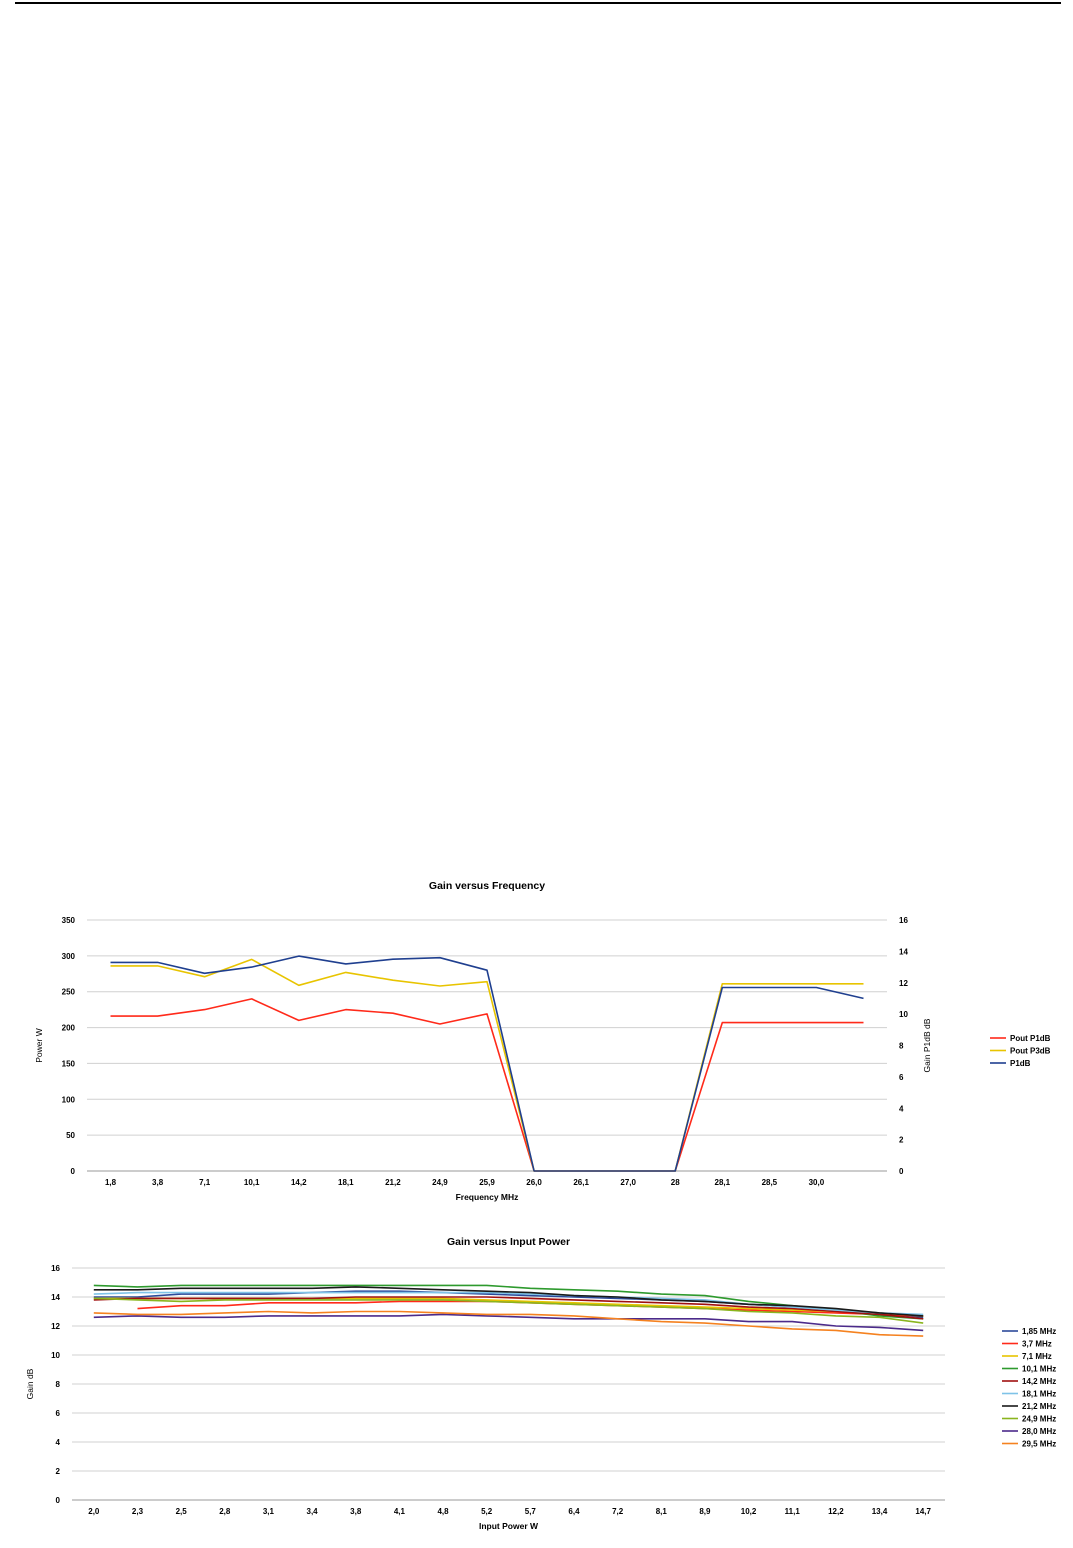  I want to click on y-tick-label: 150, so click(69, 1063).